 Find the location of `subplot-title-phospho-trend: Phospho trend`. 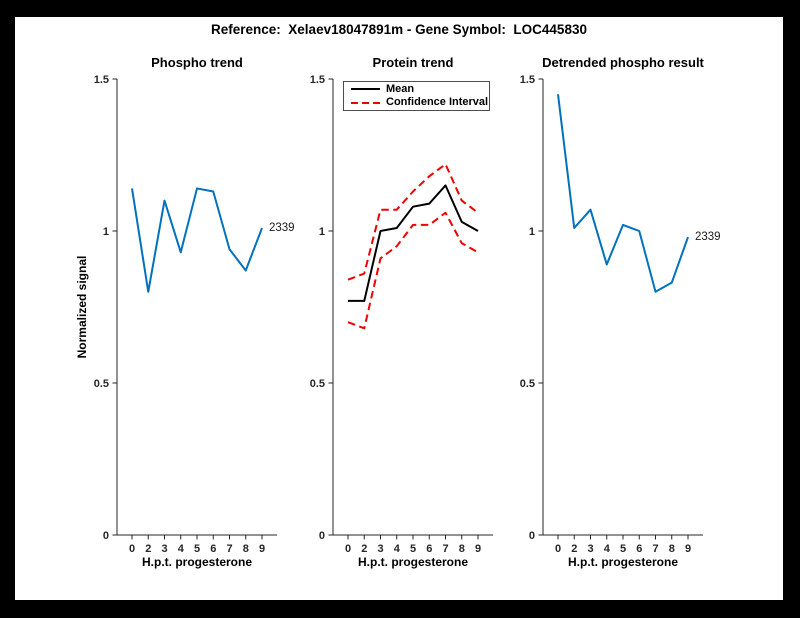

subplot-title-phospho-trend: Phospho trend is located at coordinates (197, 62).